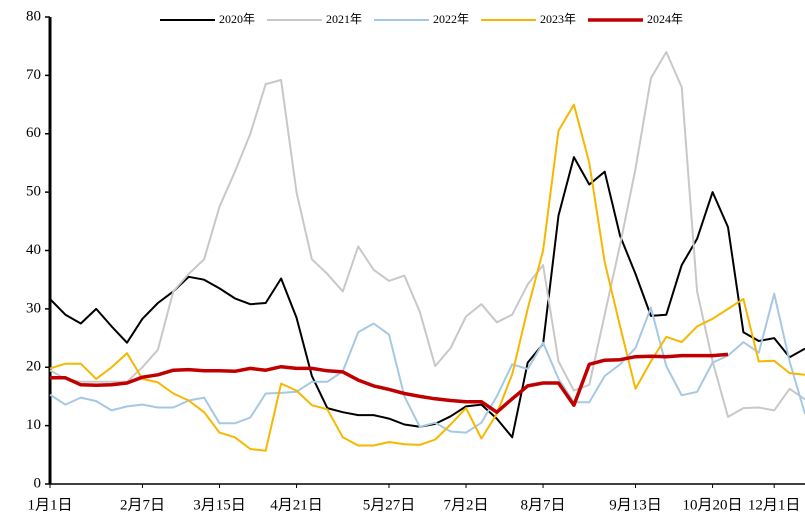 The height and width of the screenshot is (517, 805). I want to click on y-tick-label: 80, so click(33, 16).